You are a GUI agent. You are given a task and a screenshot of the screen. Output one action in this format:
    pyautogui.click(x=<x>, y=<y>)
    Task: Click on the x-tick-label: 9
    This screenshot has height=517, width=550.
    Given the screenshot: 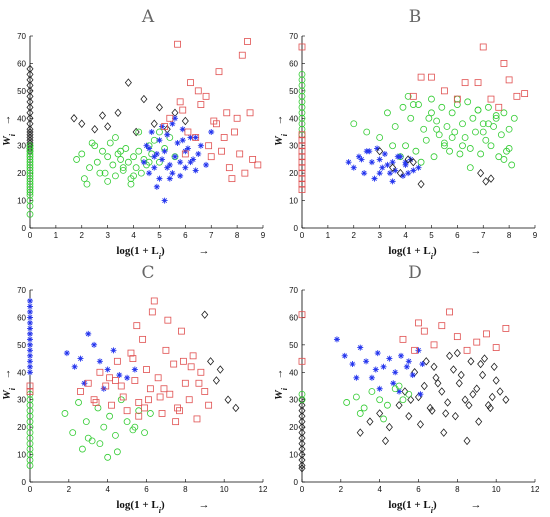 What is the action you would take?
    pyautogui.click(x=535, y=235)
    